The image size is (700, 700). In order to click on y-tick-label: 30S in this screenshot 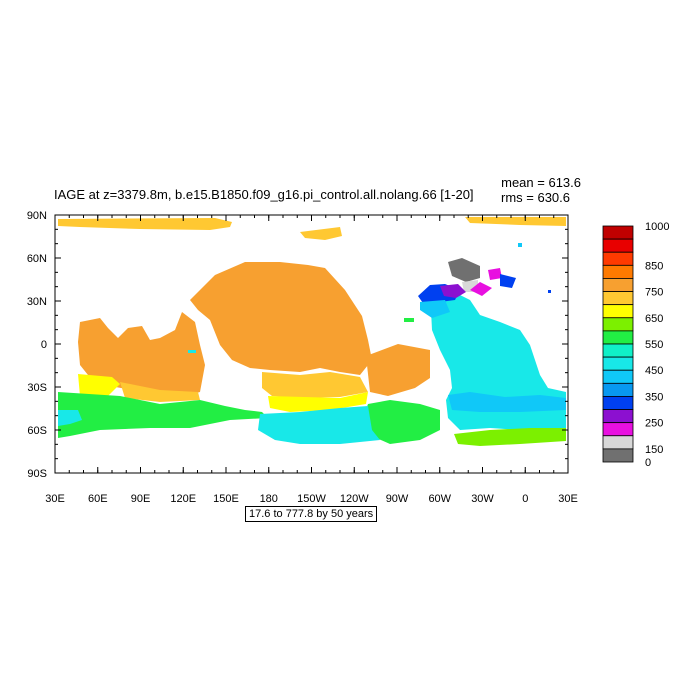, I will do `click(37, 388)`.